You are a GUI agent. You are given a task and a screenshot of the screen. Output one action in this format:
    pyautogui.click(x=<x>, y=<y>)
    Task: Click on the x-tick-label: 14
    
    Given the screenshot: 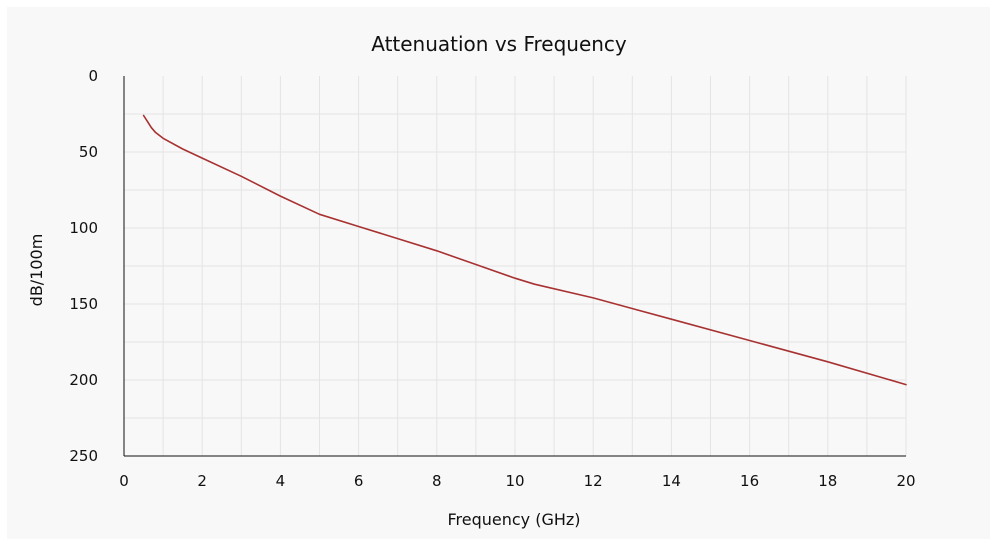 What is the action you would take?
    pyautogui.click(x=671, y=481)
    